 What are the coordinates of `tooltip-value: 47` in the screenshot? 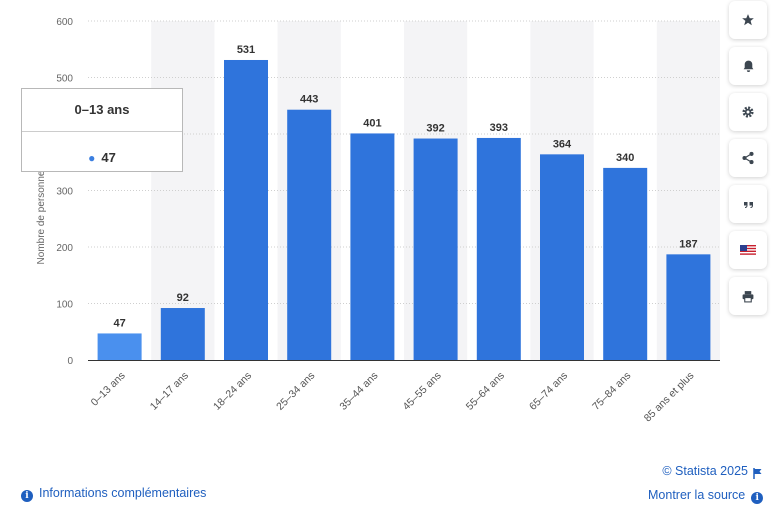 It's located at (108, 157).